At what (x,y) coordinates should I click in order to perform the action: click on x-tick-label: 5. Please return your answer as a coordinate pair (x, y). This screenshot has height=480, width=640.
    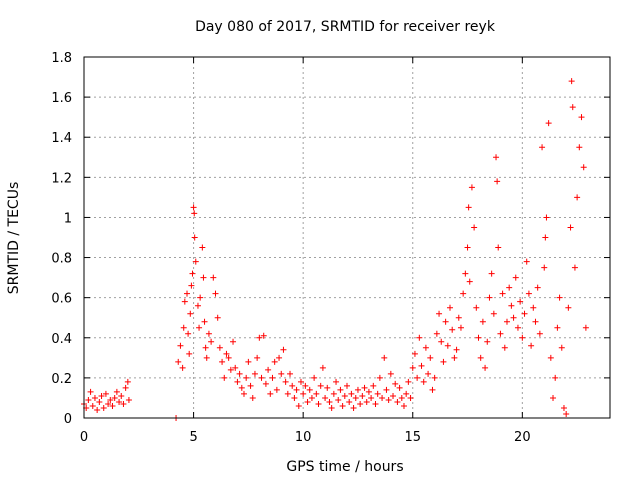
    Looking at the image, I should click on (193, 437).